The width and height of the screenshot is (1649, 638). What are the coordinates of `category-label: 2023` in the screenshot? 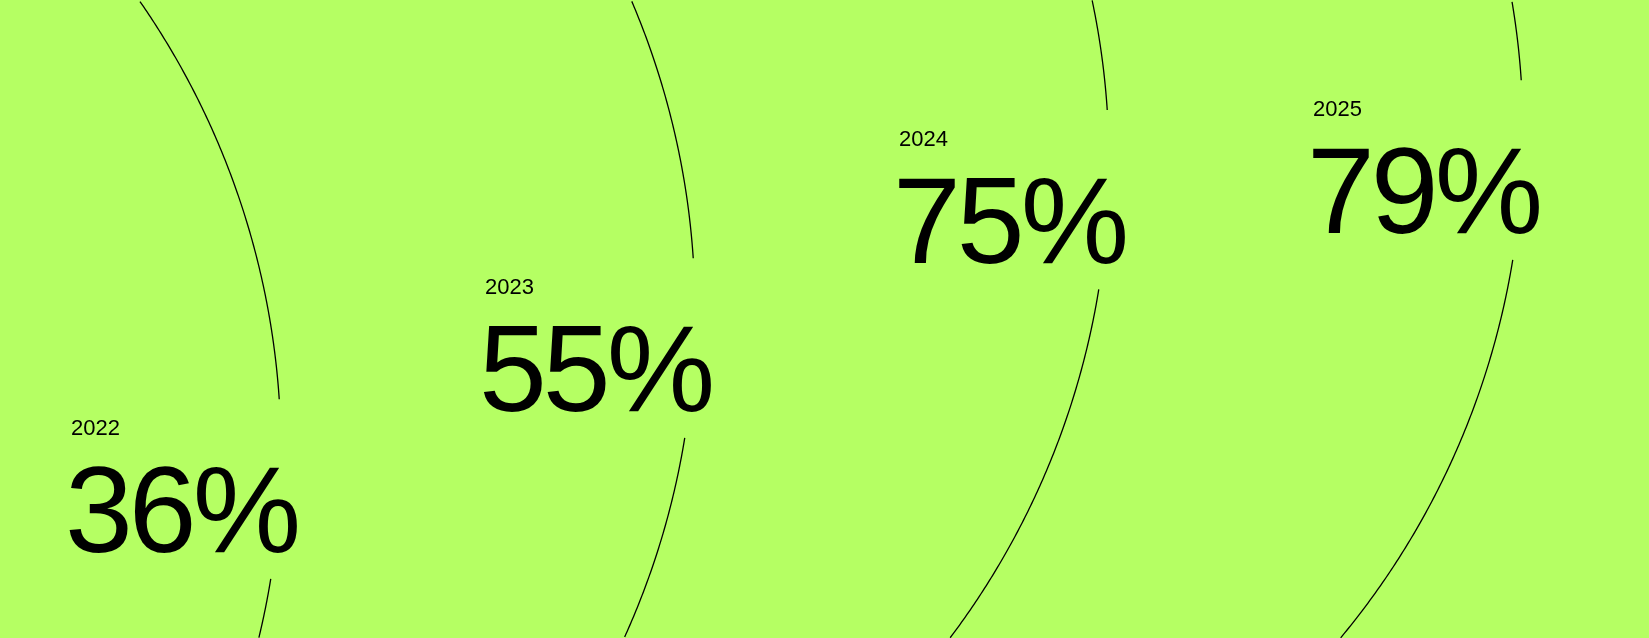 It's located at (509, 287).